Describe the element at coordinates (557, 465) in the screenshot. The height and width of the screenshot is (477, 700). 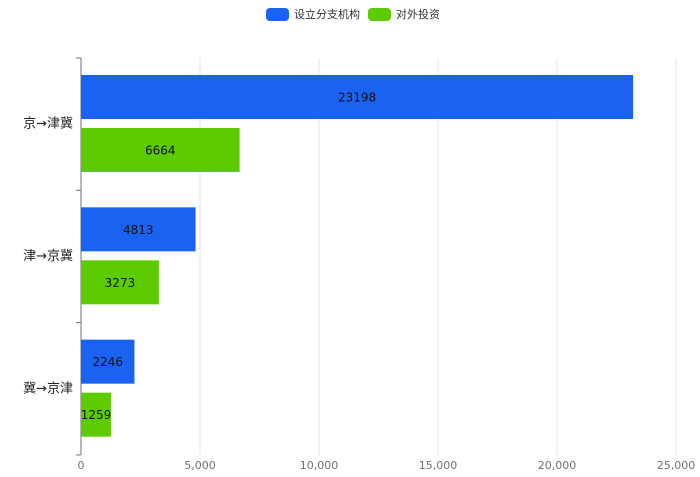
I see `x-tick-label: 20,000` at that location.